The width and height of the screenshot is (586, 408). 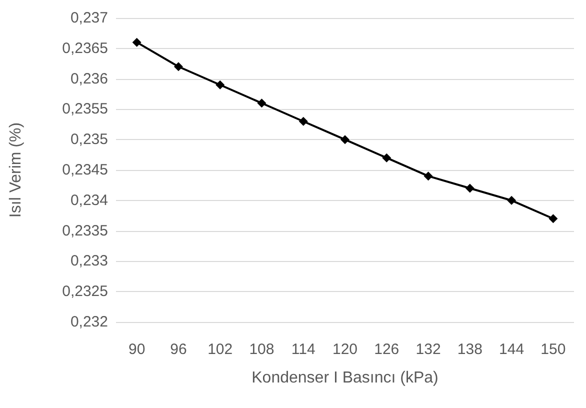 What do you see at coordinates (469, 349) in the screenshot?
I see `x-tick-label: 138` at bounding box center [469, 349].